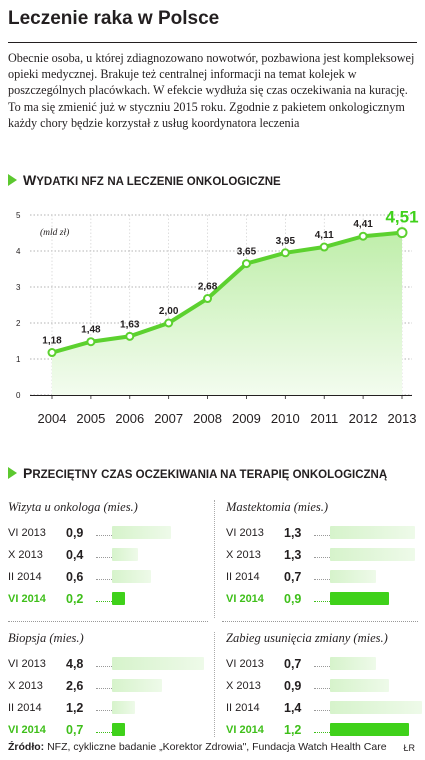 The height and width of the screenshot is (760, 425). Describe the element at coordinates (207, 418) in the screenshot. I see `x-tick-label: 2008` at that location.